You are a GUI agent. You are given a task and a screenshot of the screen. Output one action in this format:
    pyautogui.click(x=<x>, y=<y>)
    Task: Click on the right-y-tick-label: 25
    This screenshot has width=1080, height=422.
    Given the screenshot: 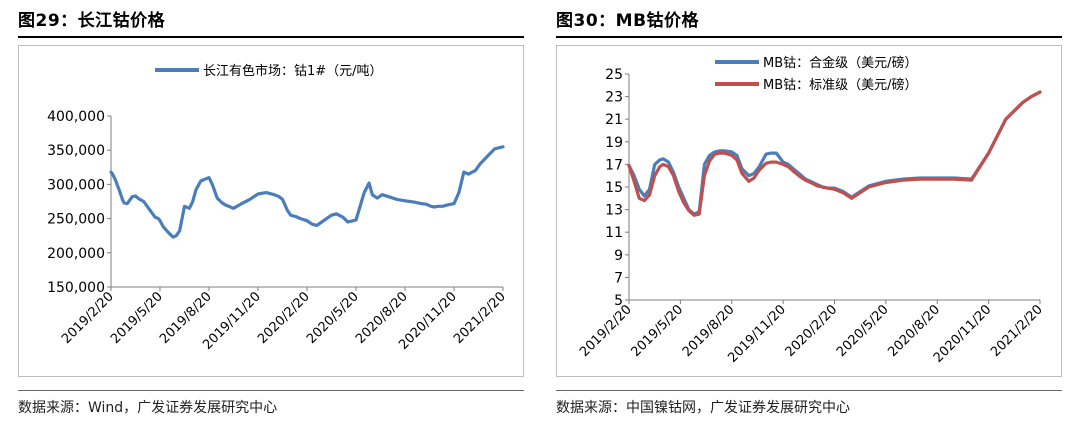 What is the action you would take?
    pyautogui.click(x=614, y=75)
    